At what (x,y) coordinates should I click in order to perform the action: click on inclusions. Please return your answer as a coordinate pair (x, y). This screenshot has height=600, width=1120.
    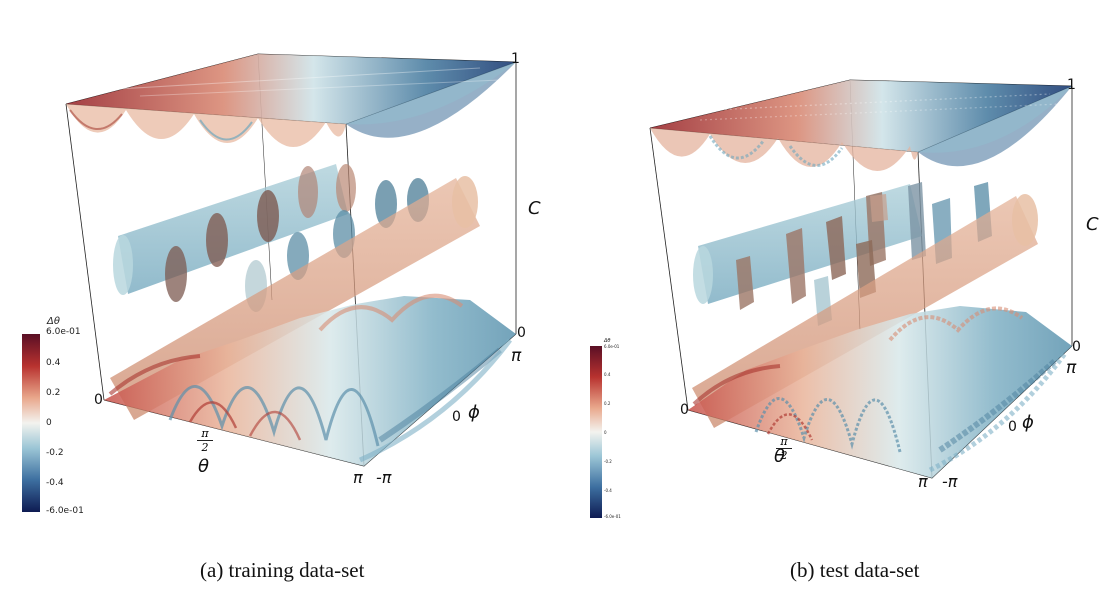
    Looking at the image, I should click on (864, 254).